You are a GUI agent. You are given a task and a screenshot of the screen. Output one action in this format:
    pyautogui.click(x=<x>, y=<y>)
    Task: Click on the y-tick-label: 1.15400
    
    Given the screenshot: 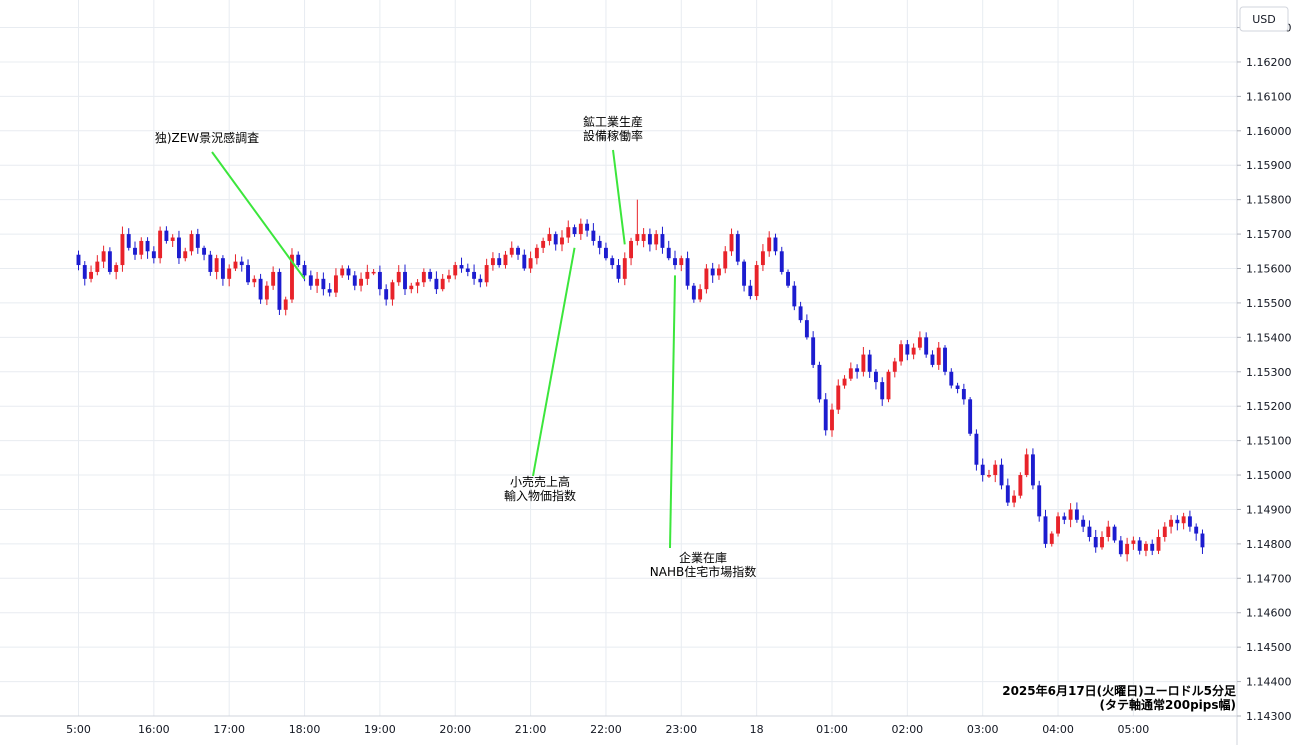 What is the action you would take?
    pyautogui.click(x=1269, y=337)
    